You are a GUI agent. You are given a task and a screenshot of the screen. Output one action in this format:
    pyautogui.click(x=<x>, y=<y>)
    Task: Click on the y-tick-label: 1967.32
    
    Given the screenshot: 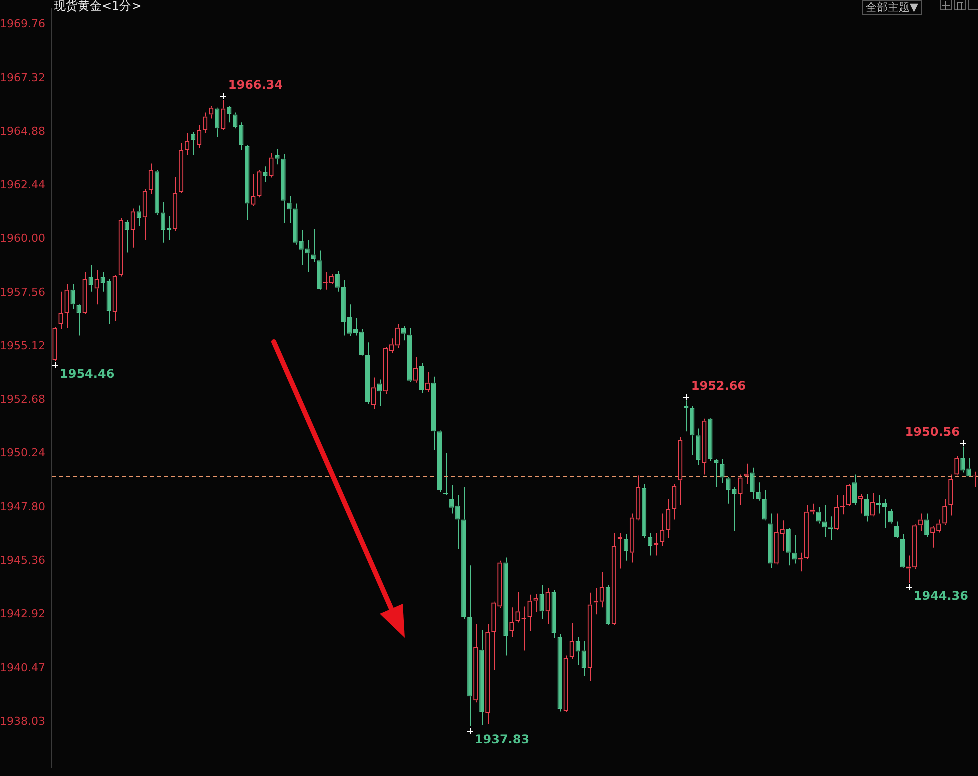 What is the action you would take?
    pyautogui.click(x=23, y=77)
    